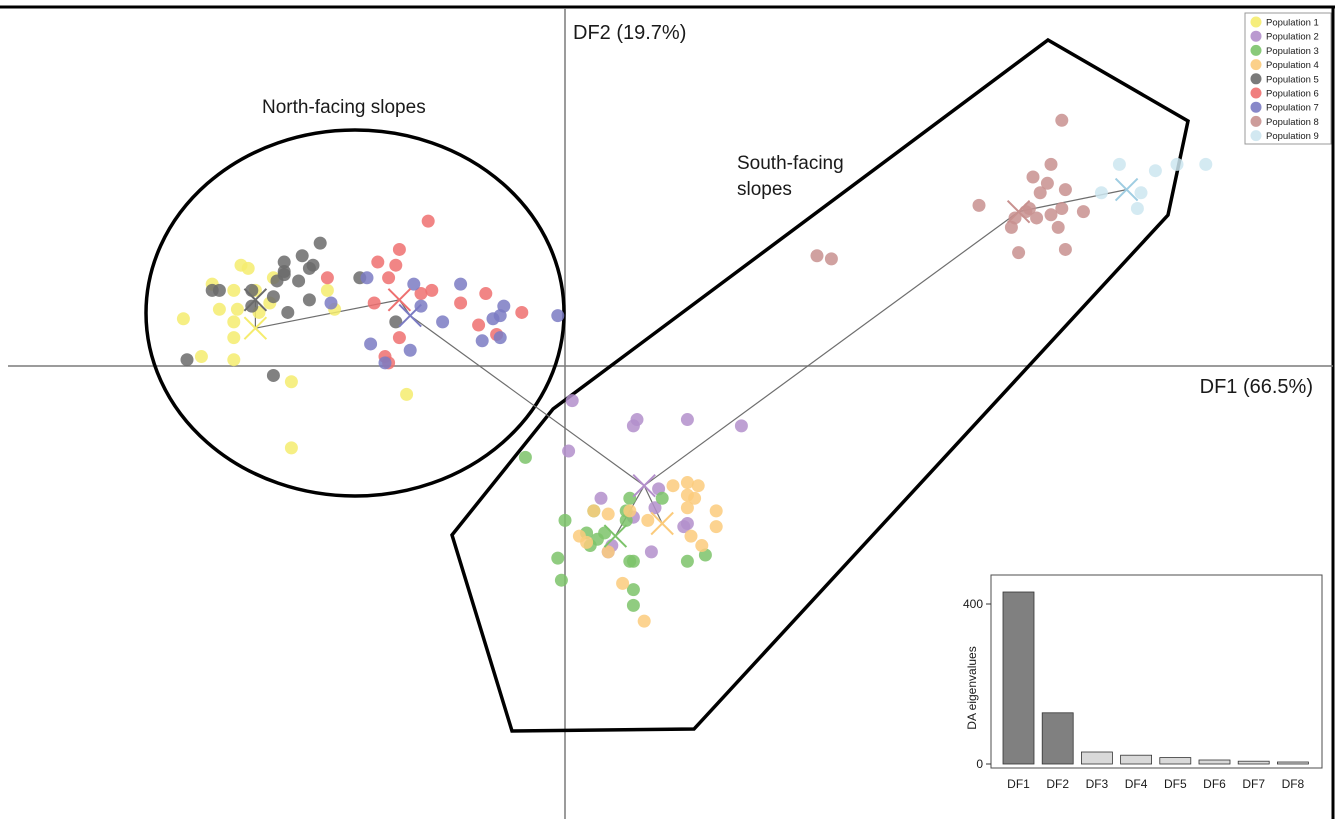  What do you see at coordinates (764, 189) in the screenshot?
I see `south-facing-annotation-line2: slopes` at bounding box center [764, 189].